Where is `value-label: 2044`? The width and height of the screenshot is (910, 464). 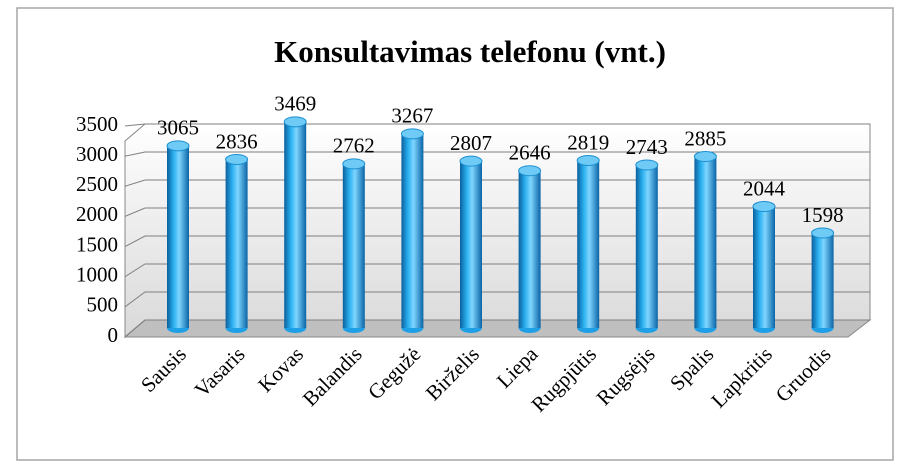 value-label: 2044 is located at coordinates (764, 188).